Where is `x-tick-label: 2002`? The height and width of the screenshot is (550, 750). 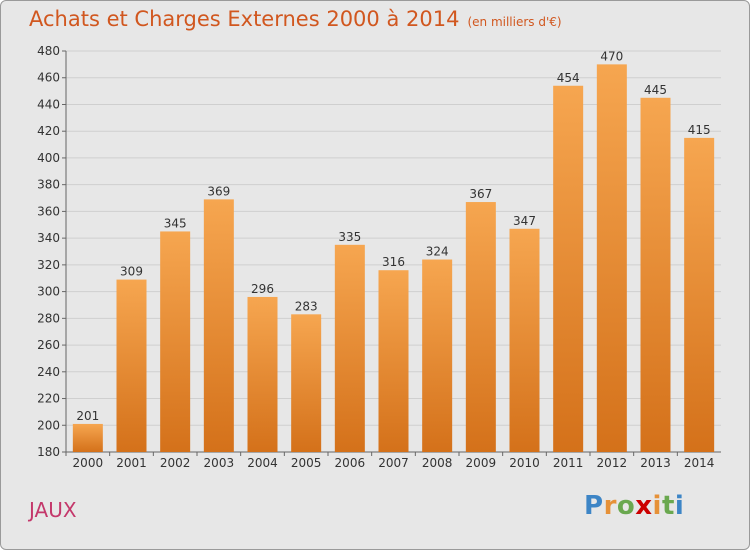
x-tick-label: 2002 is located at coordinates (175, 463).